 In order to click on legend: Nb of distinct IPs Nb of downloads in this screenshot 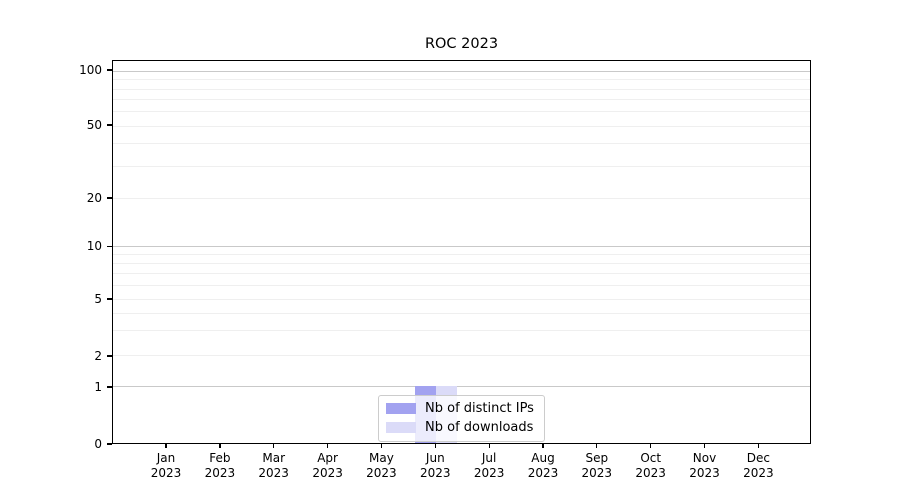, I will do `click(461, 418)`.